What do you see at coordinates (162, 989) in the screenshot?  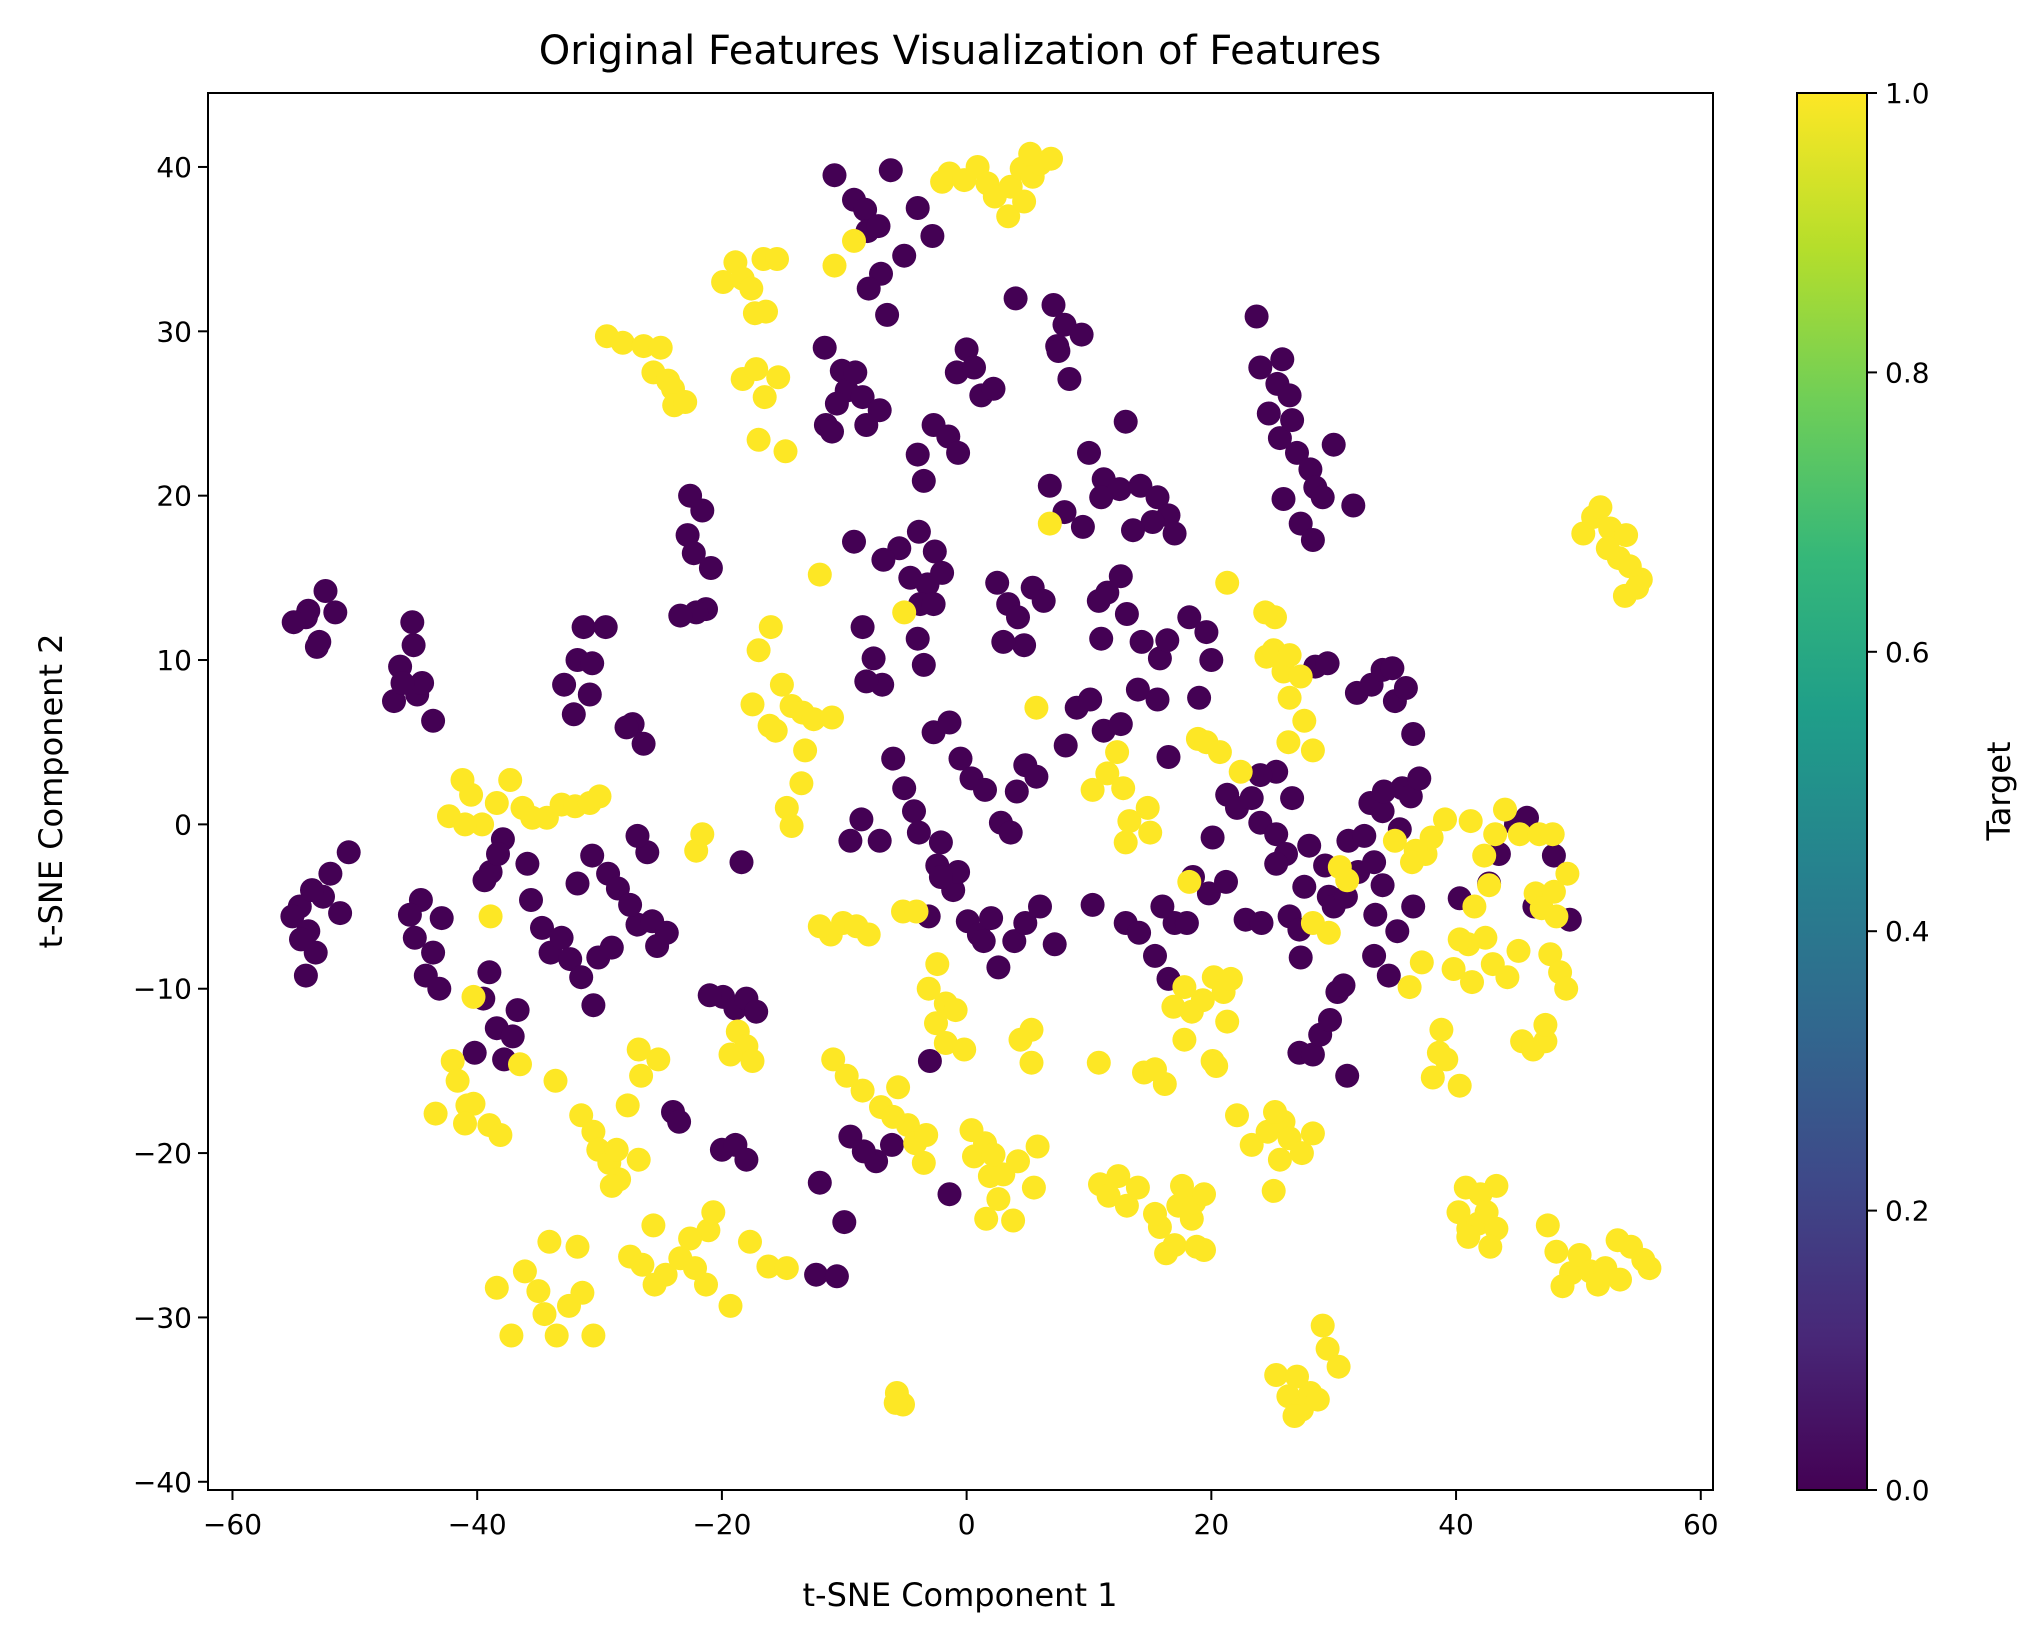 I see `y-tick-label: −10` at bounding box center [162, 989].